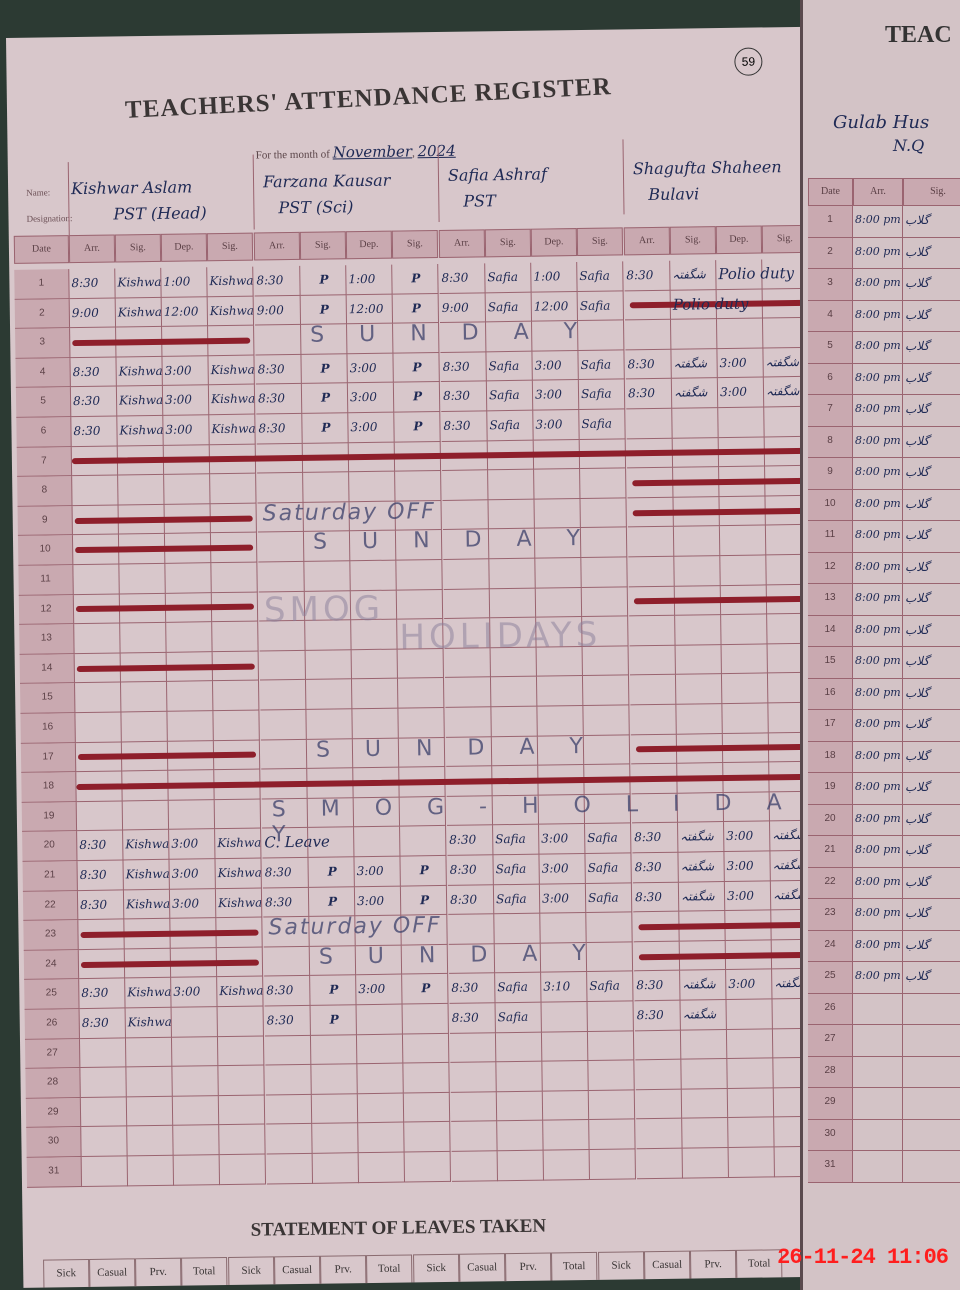  What do you see at coordinates (53, 1083) in the screenshot?
I see `date-cell: 28` at bounding box center [53, 1083].